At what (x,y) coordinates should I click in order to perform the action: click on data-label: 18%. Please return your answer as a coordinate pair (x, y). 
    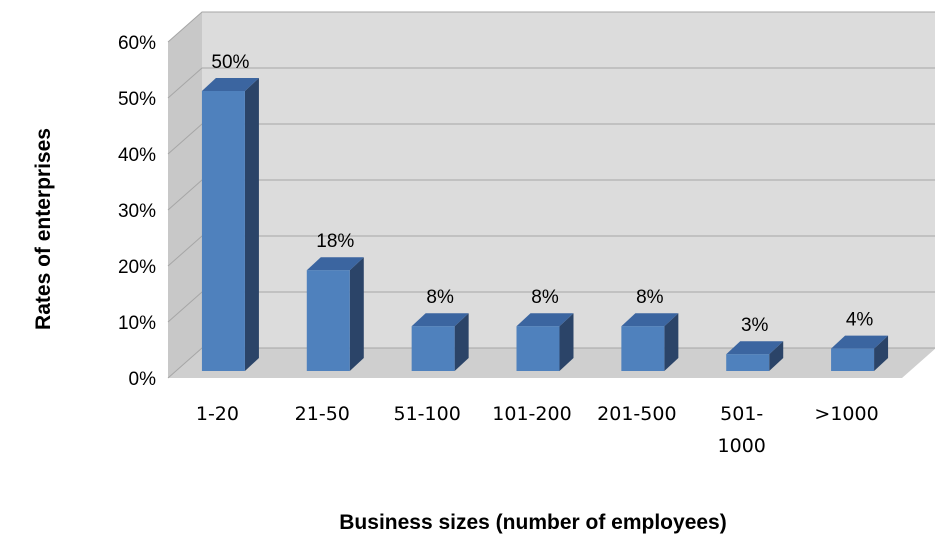
    Looking at the image, I should click on (335, 241).